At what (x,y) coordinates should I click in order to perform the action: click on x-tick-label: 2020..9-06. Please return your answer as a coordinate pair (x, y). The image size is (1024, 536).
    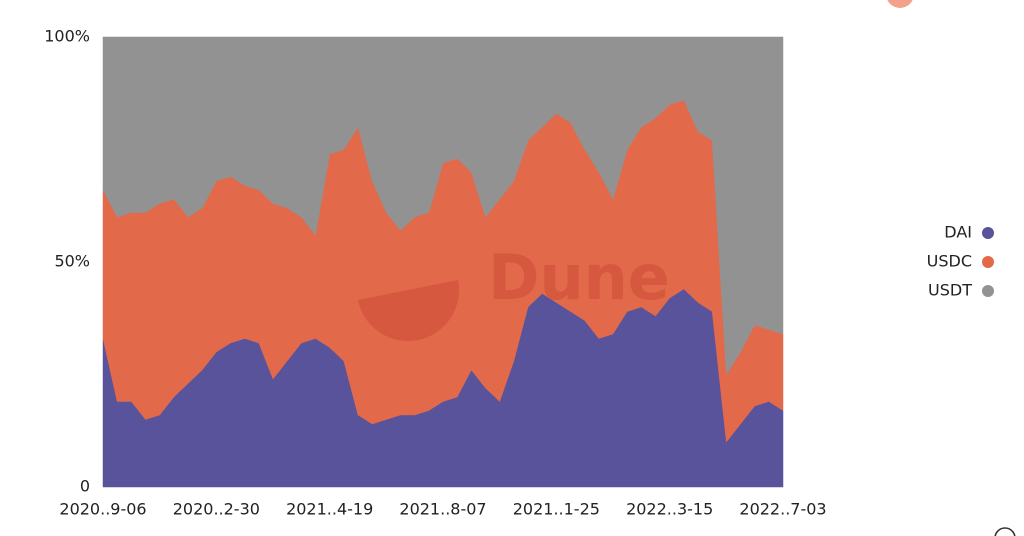
    Looking at the image, I should click on (102, 509).